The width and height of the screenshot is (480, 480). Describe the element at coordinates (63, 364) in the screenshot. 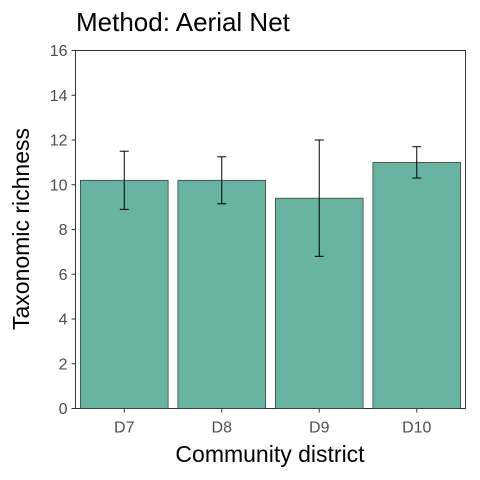

I see `y-tick-label-2: 2` at that location.